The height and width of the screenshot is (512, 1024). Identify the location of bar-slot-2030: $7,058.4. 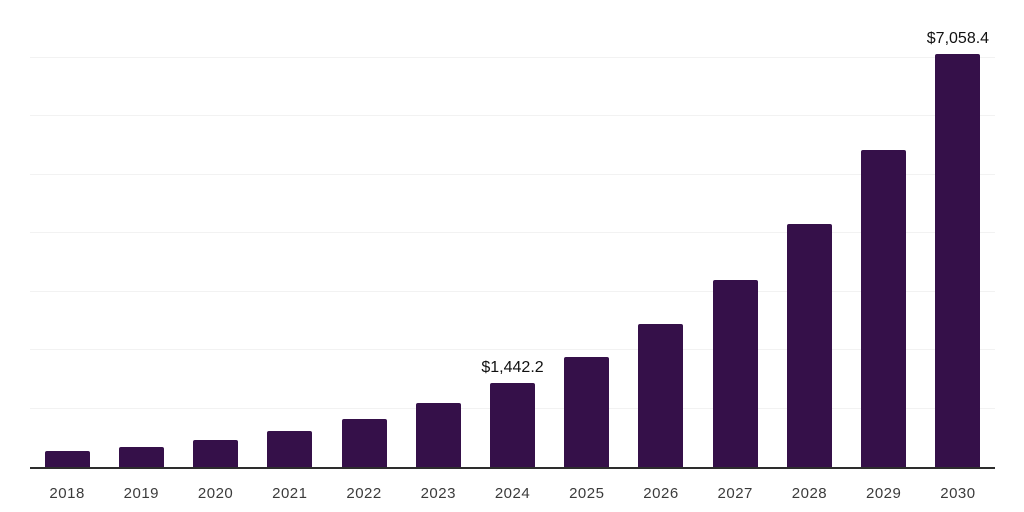
(958, 234).